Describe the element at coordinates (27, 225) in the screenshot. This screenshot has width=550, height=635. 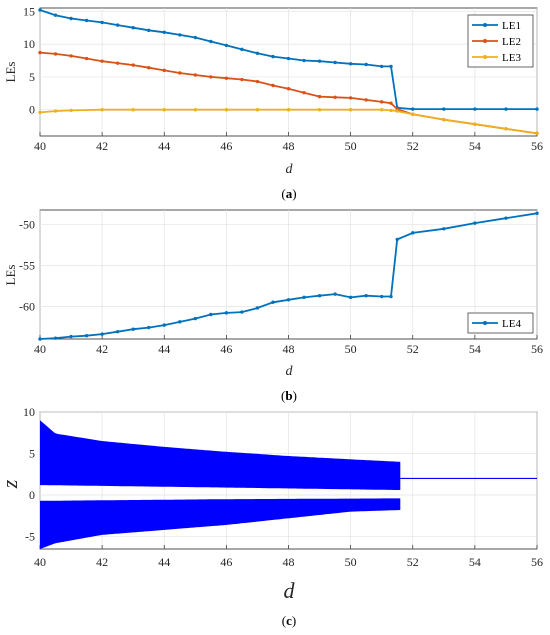
I see `panel-b-ytick-label: -50` at that location.